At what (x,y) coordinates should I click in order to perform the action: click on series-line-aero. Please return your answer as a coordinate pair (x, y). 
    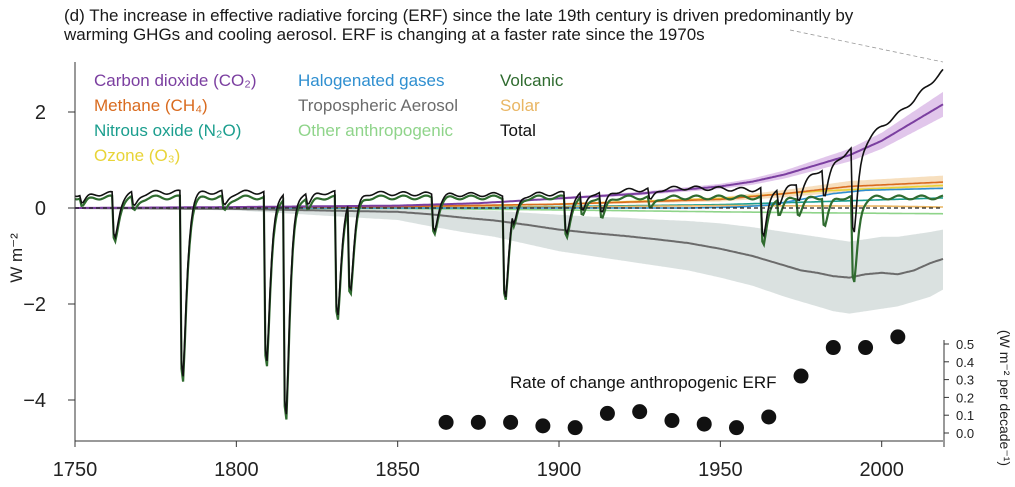
    Looking at the image, I should click on (509, 243).